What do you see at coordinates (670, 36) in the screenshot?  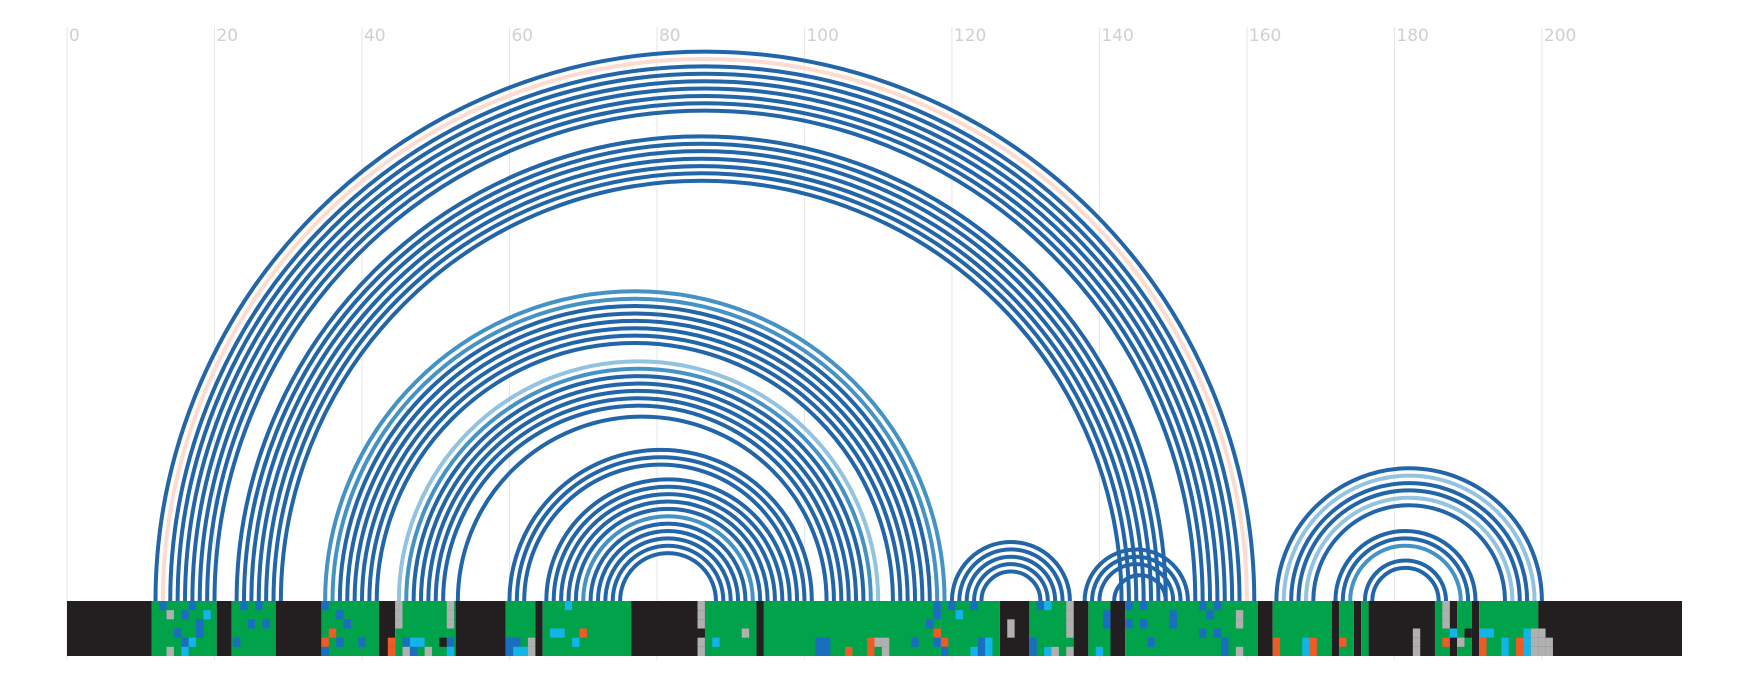 I see `tick-label-80: 80` at bounding box center [670, 36].